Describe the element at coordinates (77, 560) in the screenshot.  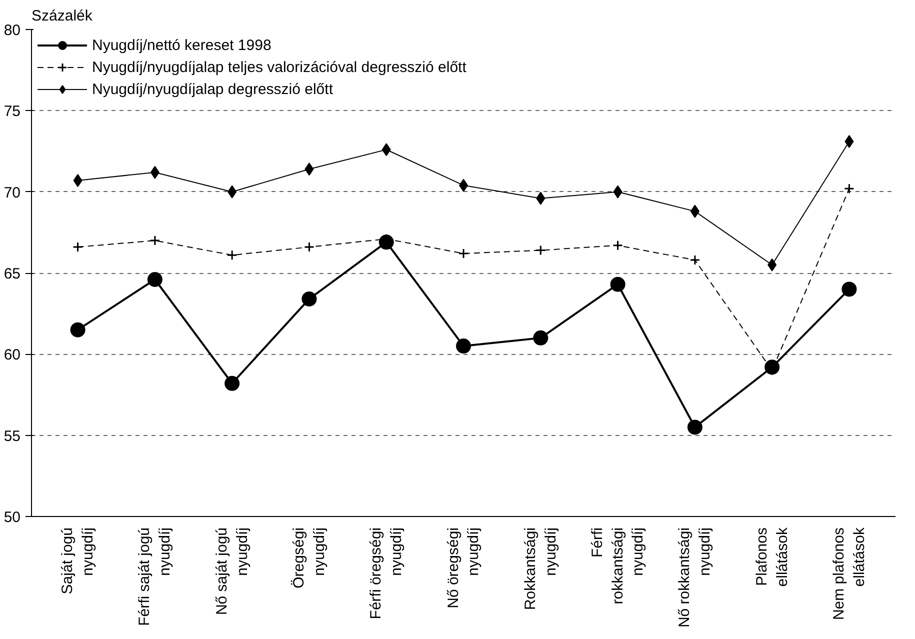
I see `x-tick-label: Saját jogú nyugdíj` at that location.